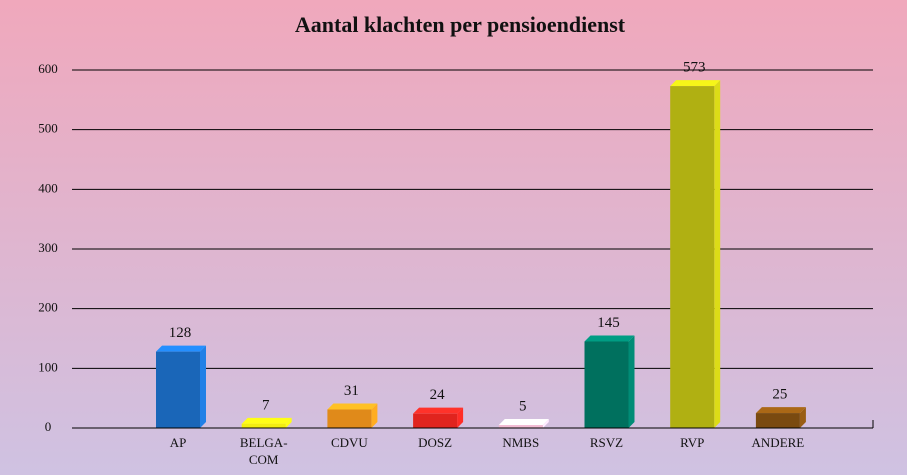  Describe the element at coordinates (349, 442) in the screenshot. I see `x-tick-label: CDVU` at that location.